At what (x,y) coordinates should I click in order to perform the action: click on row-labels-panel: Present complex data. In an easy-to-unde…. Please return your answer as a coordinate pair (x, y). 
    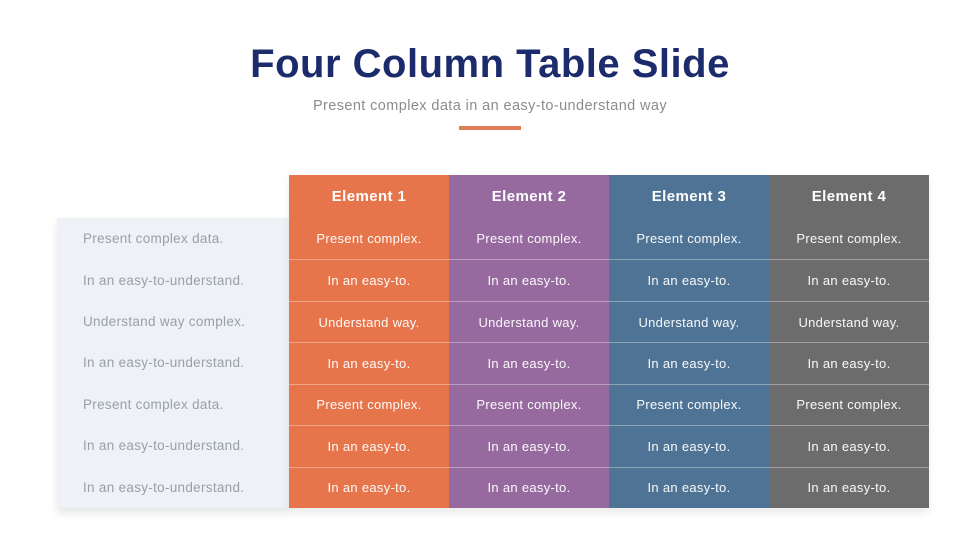
    Looking at the image, I should click on (173, 363).